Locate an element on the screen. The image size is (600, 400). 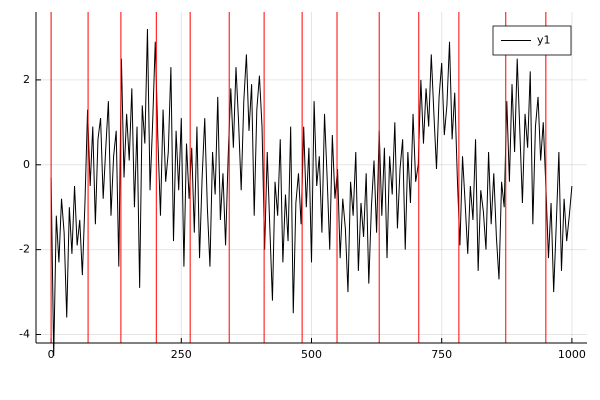
y-tick-label: -2 is located at coordinates (24, 249).